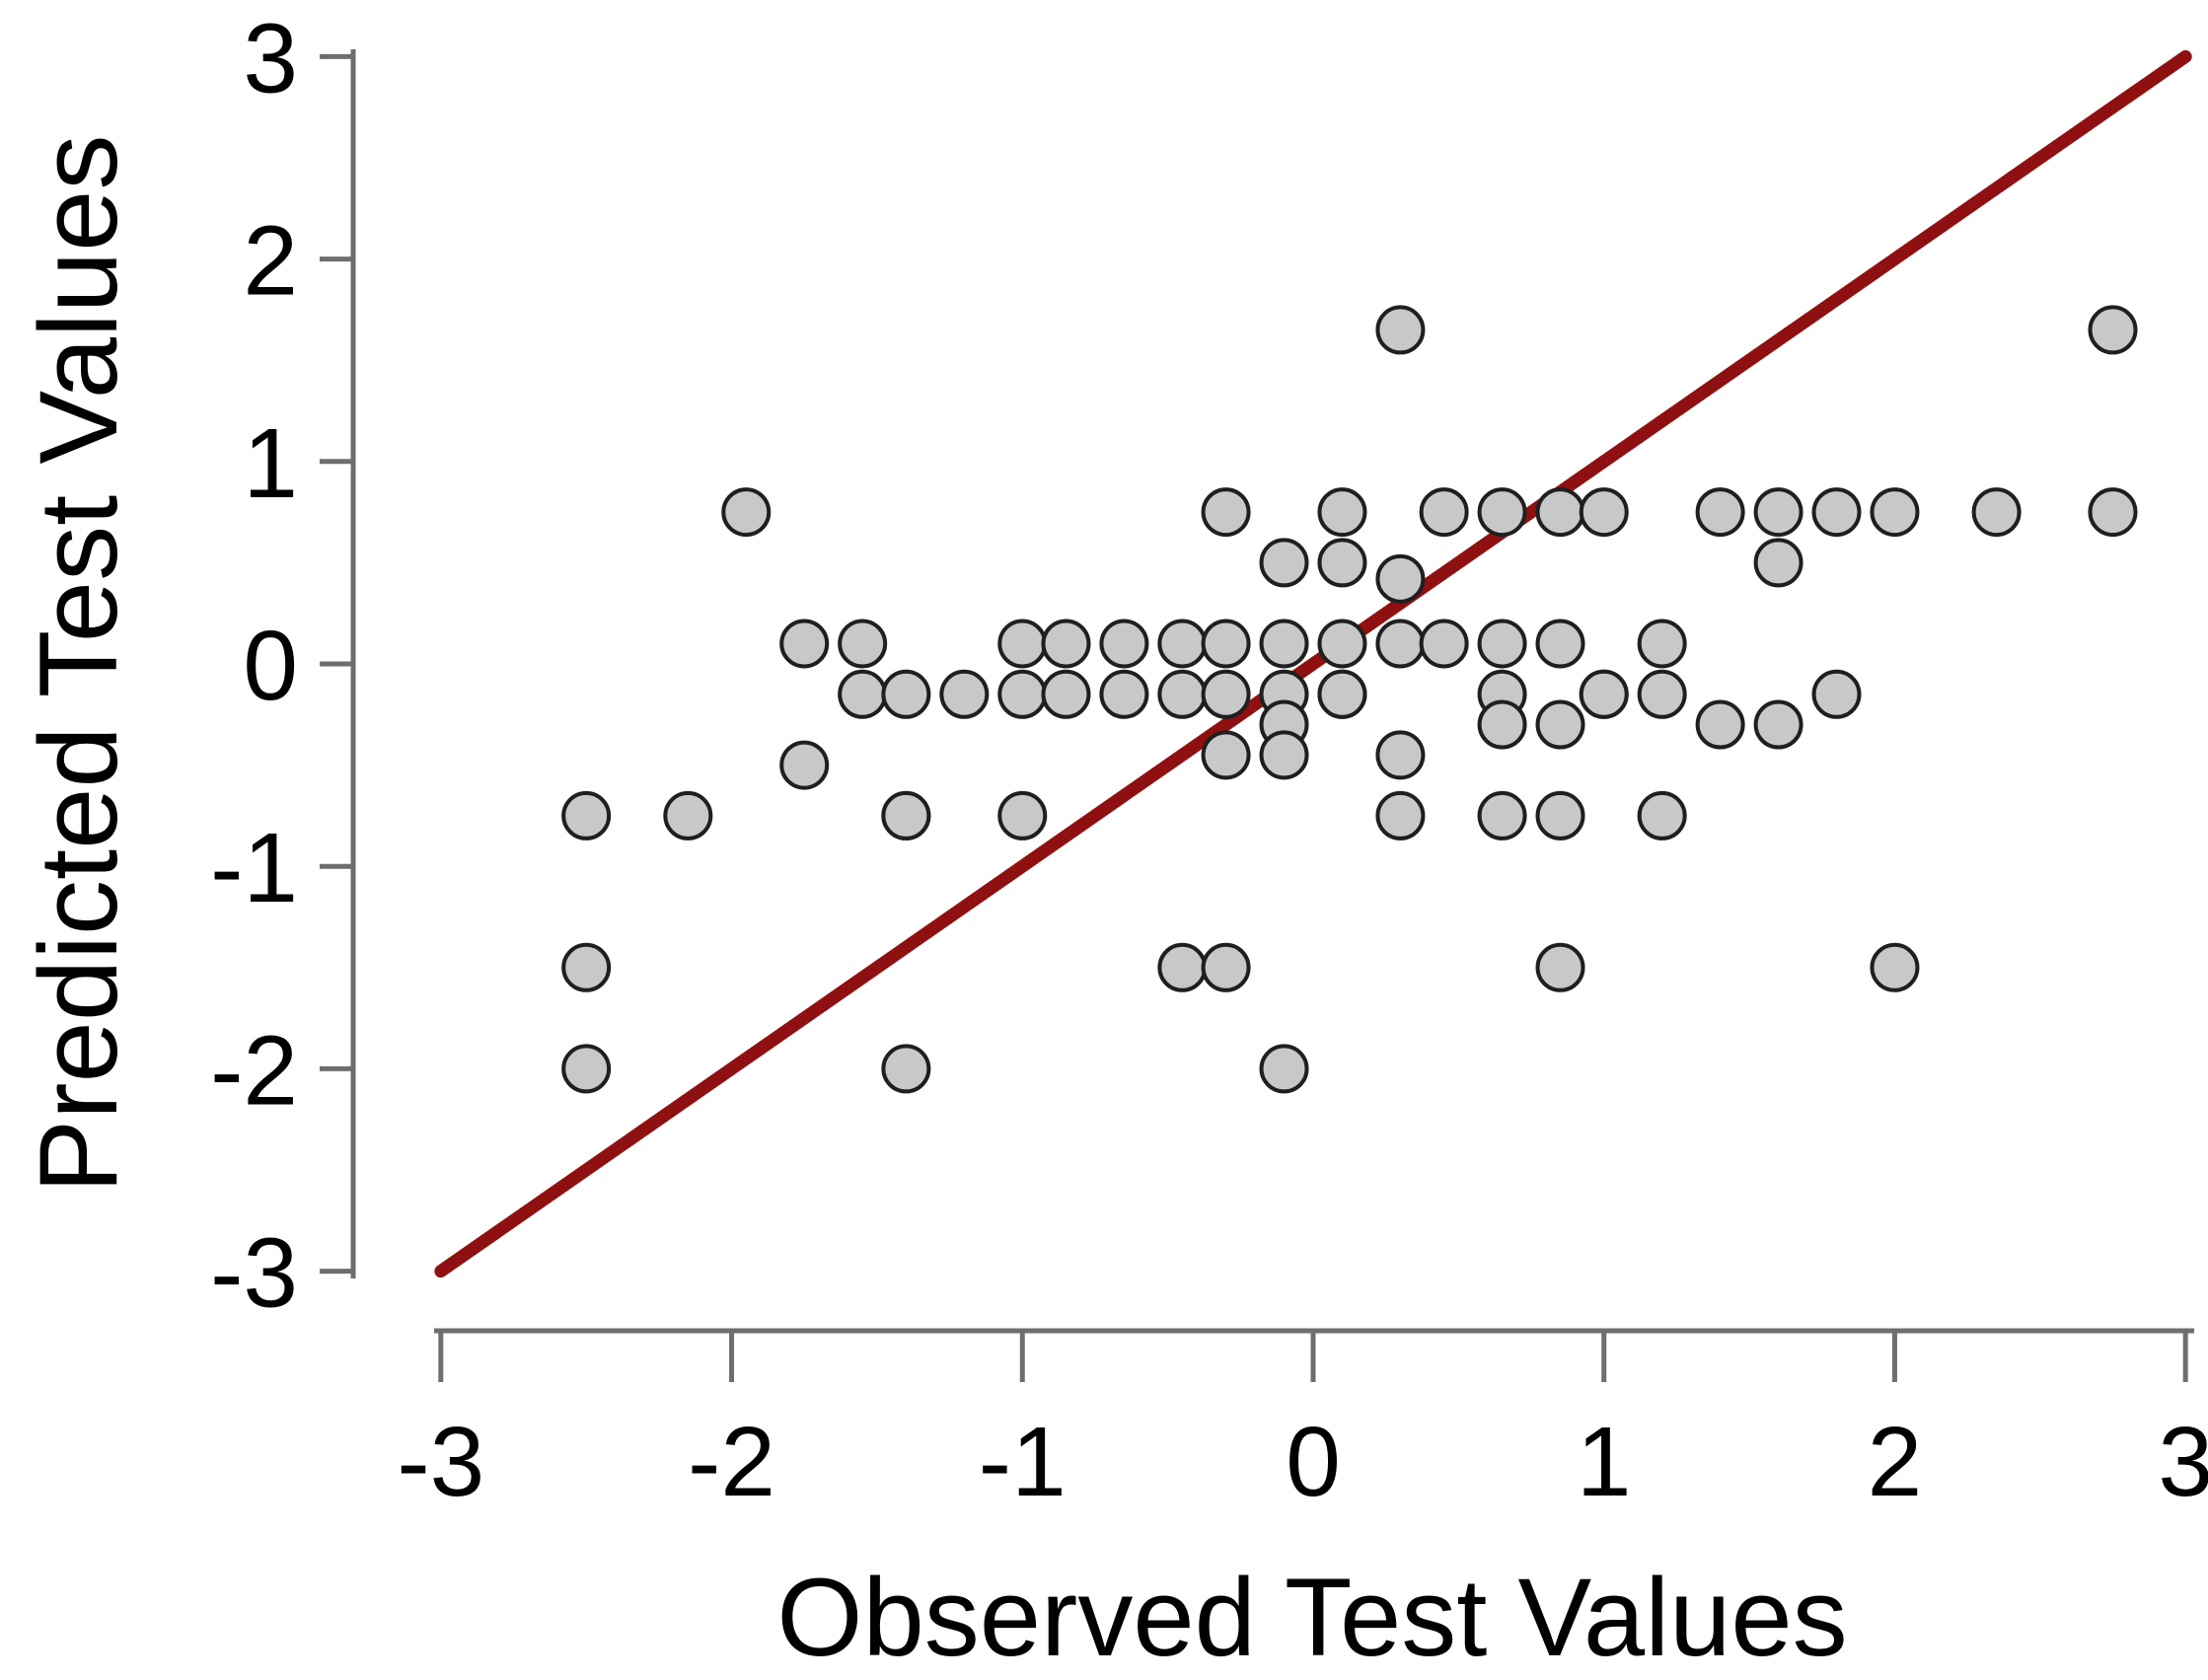 This screenshot has width=2208, height=1680. I want to click on x-tick-label: 0, so click(1313, 1462).